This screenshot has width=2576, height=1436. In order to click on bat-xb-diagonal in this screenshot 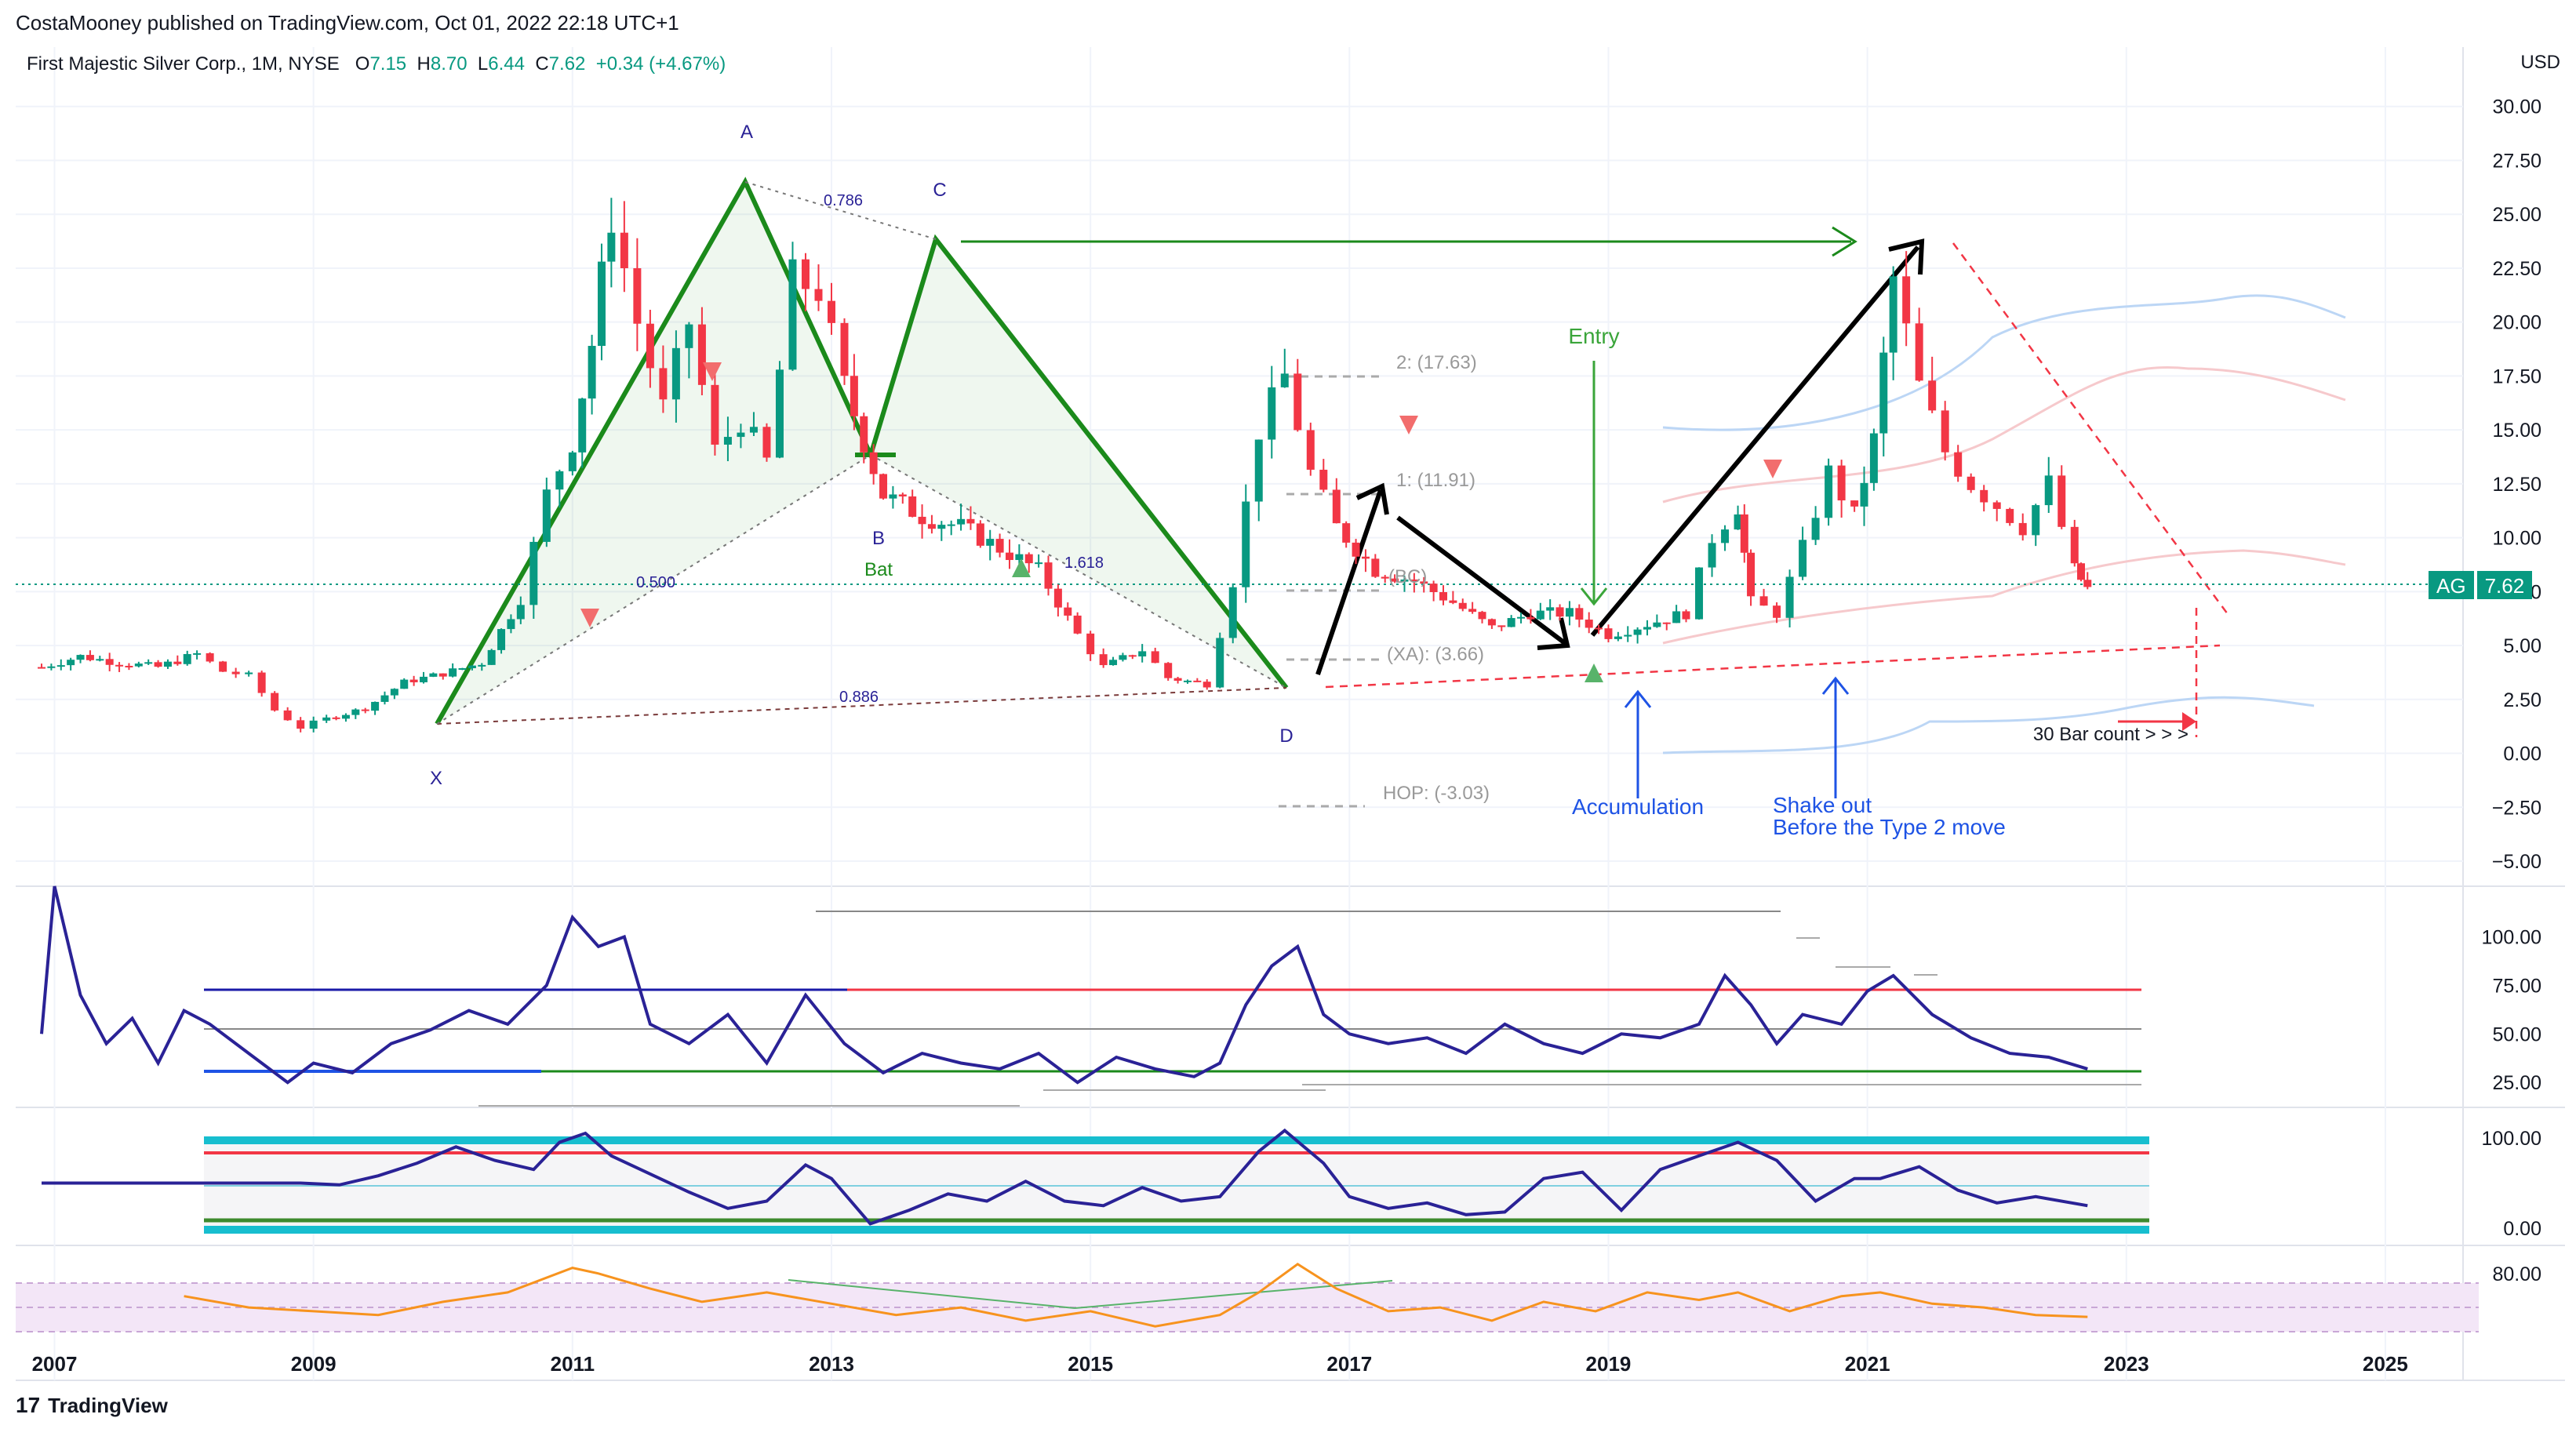, I will do `click(653, 590)`.